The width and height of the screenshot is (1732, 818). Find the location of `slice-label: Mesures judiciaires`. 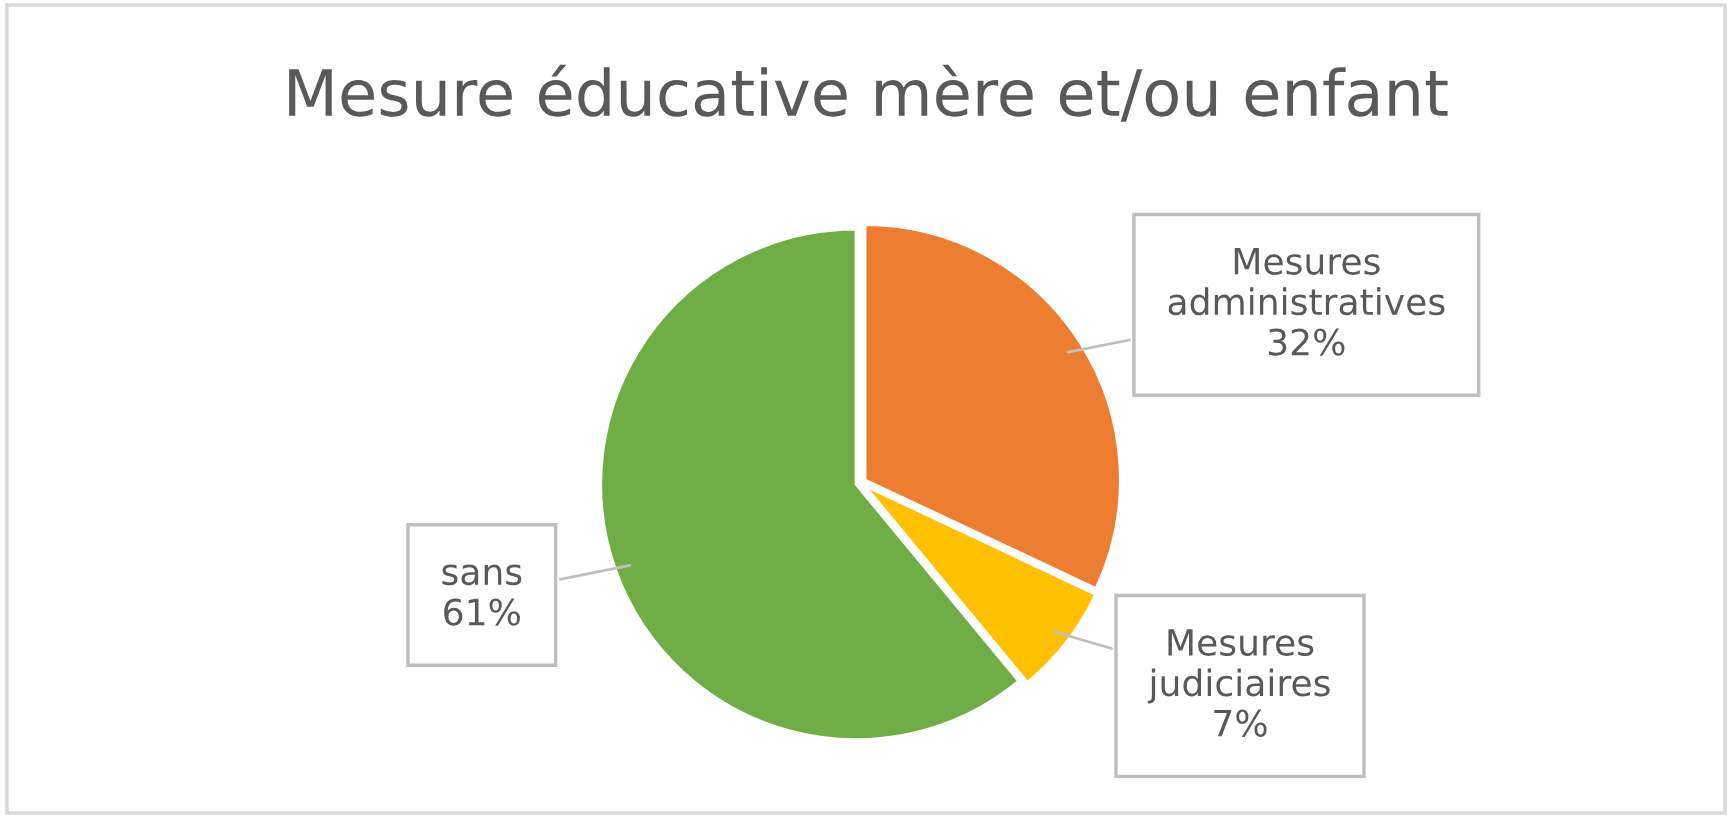

slice-label: Mesures judiciaires is located at coordinates (1238, 666).